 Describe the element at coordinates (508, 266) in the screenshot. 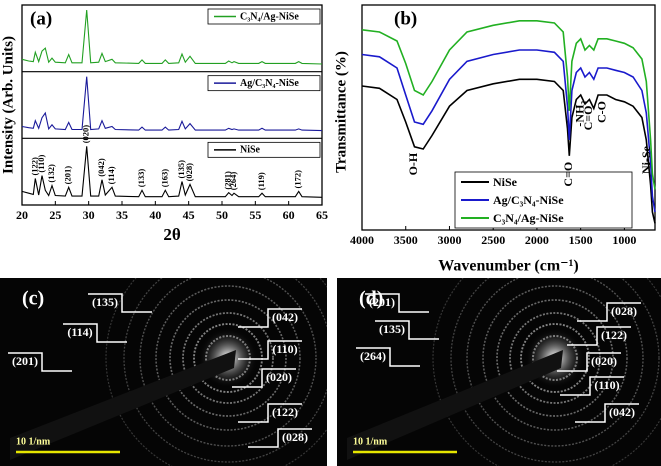

I see `x-axis-title: Wavenumber (cm⁻¹)` at that location.